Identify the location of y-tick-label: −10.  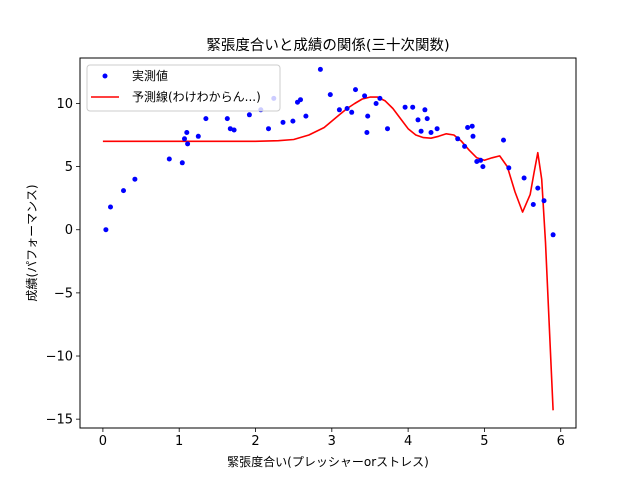
(59, 357).